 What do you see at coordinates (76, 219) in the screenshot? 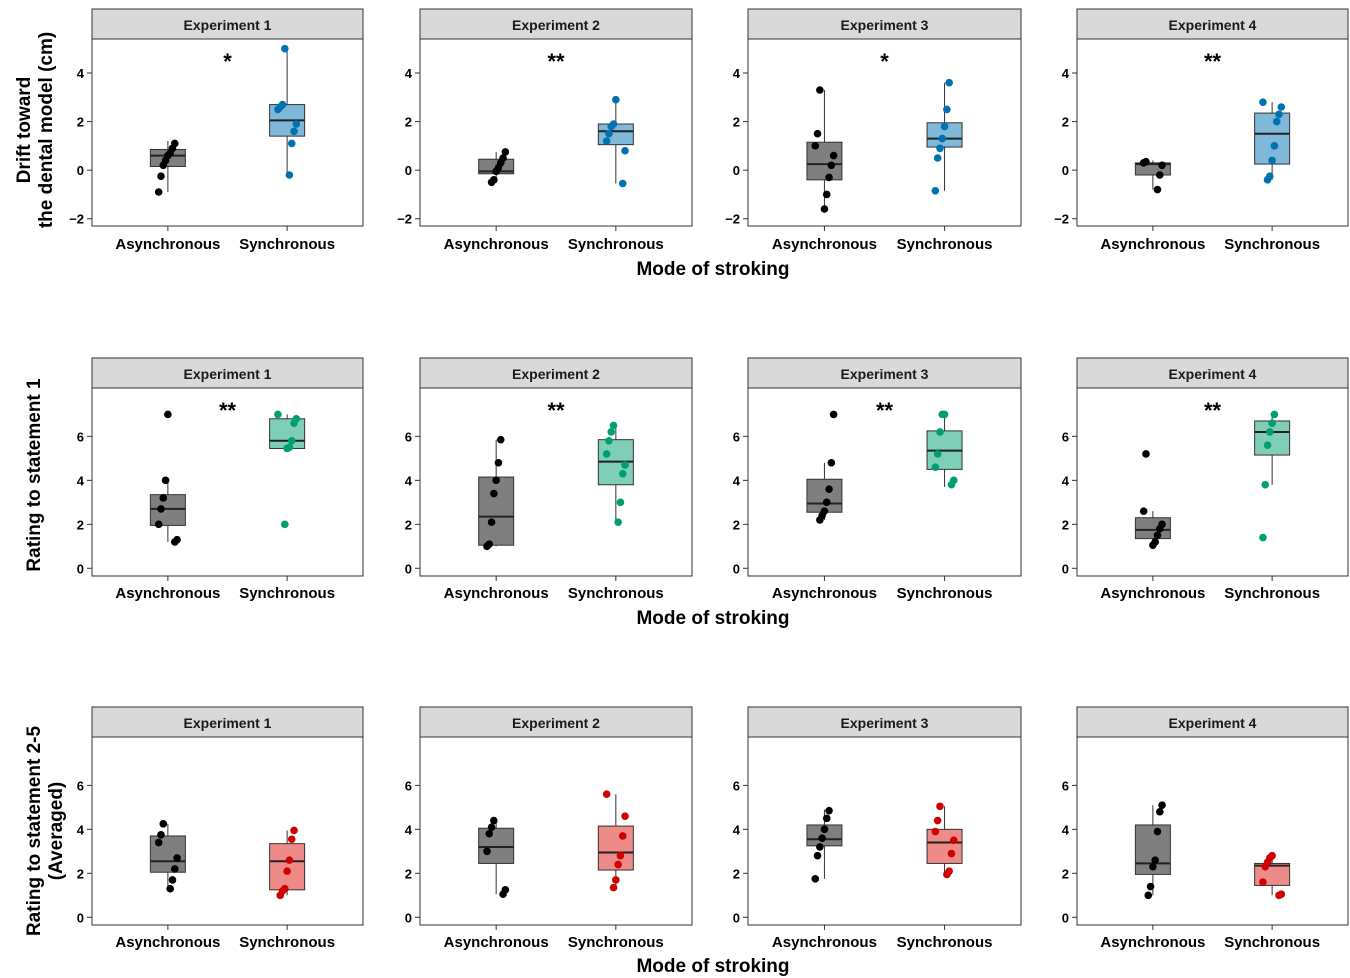
I see `y-tick-label: −2` at bounding box center [76, 219].